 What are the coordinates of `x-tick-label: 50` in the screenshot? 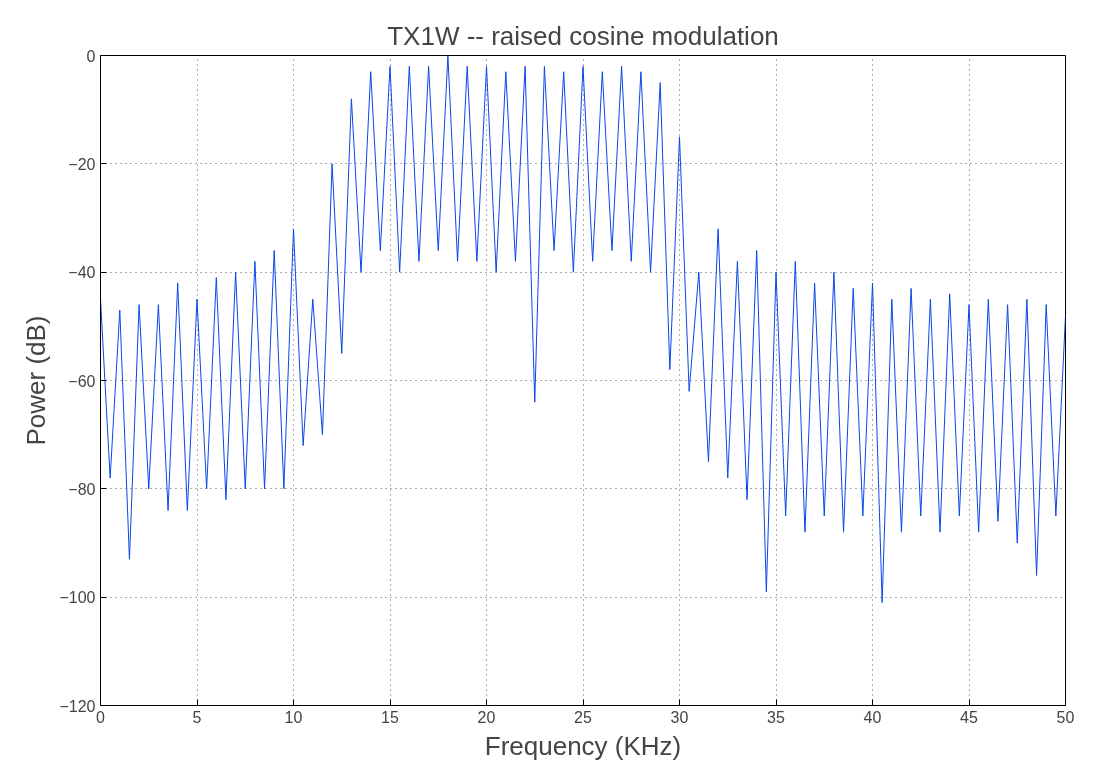 It's located at (1065, 717).